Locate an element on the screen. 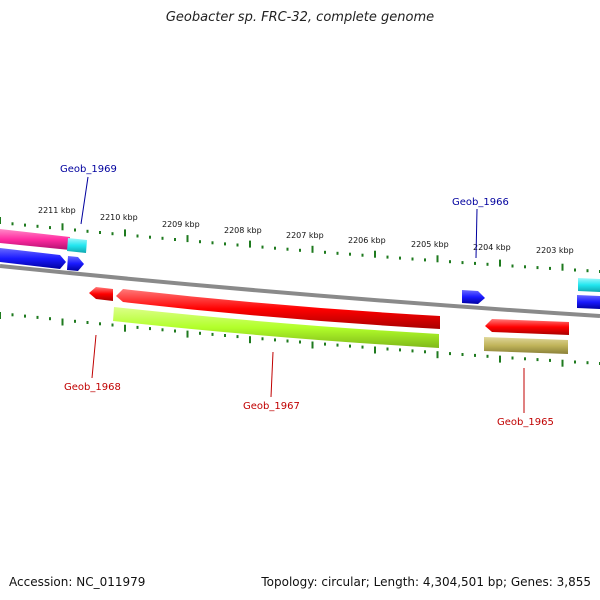  tick-label-2210: 2210 kbp is located at coordinates (119, 217).